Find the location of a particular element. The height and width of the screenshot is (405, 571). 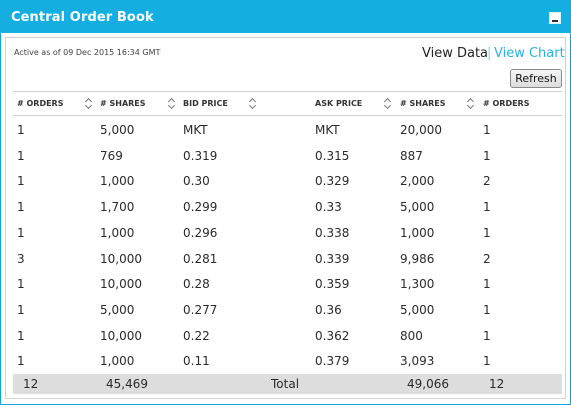

cell-ask-shares: 9,986 is located at coordinates (417, 258).